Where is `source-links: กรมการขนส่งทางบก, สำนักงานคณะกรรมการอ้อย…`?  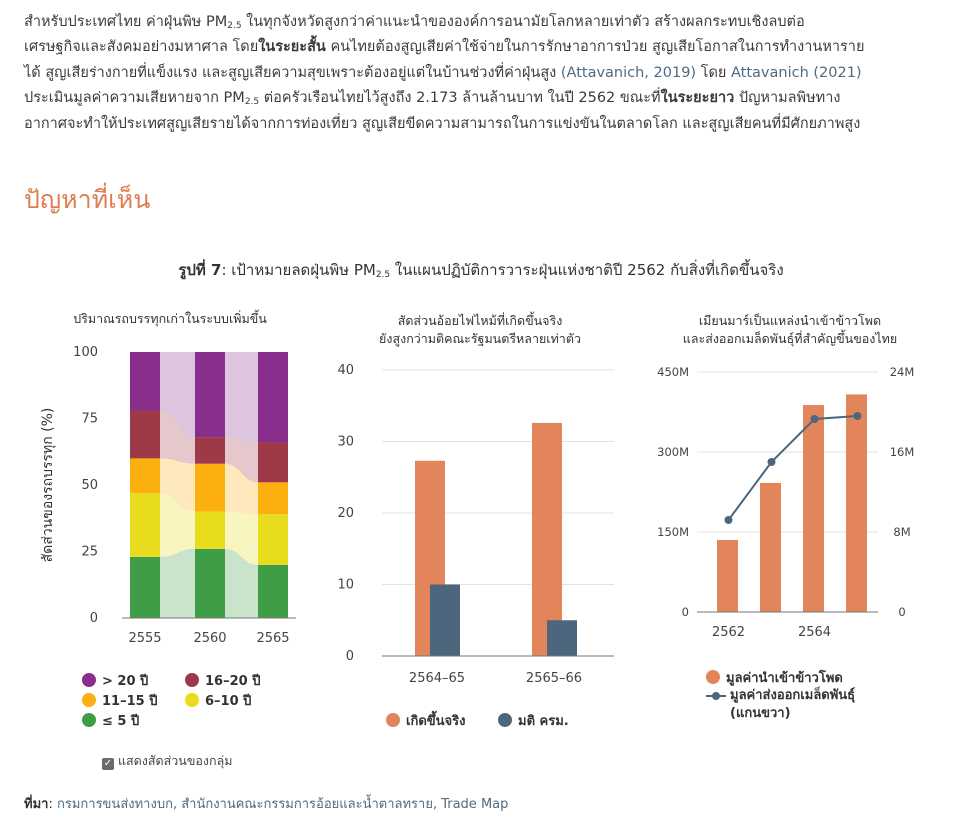
source-links: กรมการขนส่งทางบก, สำนักงานคณะกรรมการอ้อย… is located at coordinates (282, 804).